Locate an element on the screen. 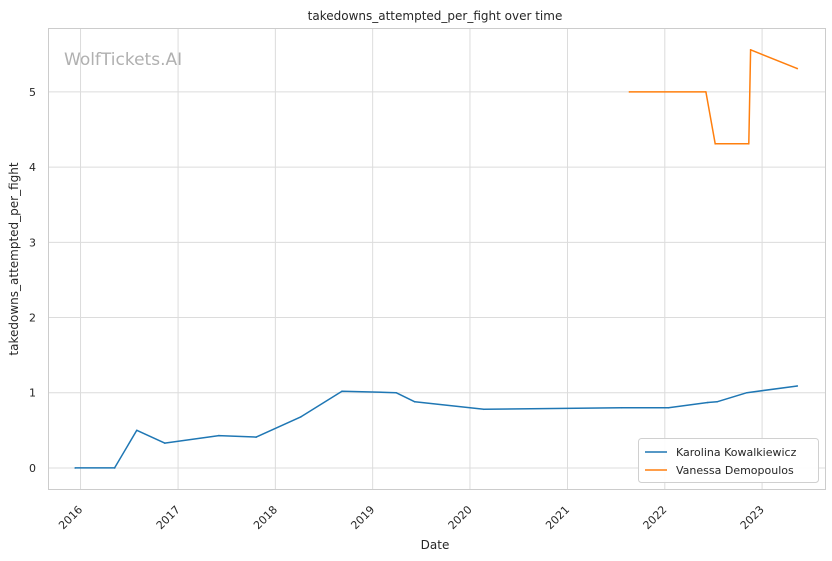 The width and height of the screenshot is (832, 561). chart-title: takedowns_attempted_per_fight over time is located at coordinates (435, 16).